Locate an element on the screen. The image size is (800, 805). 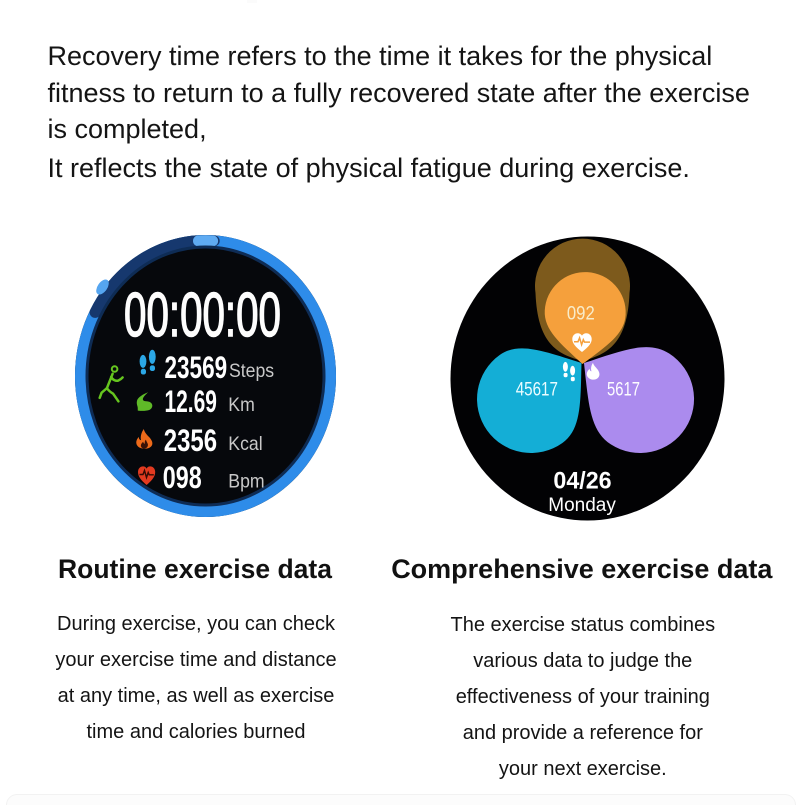
svg-text: 5617 is located at coordinates (623, 389).